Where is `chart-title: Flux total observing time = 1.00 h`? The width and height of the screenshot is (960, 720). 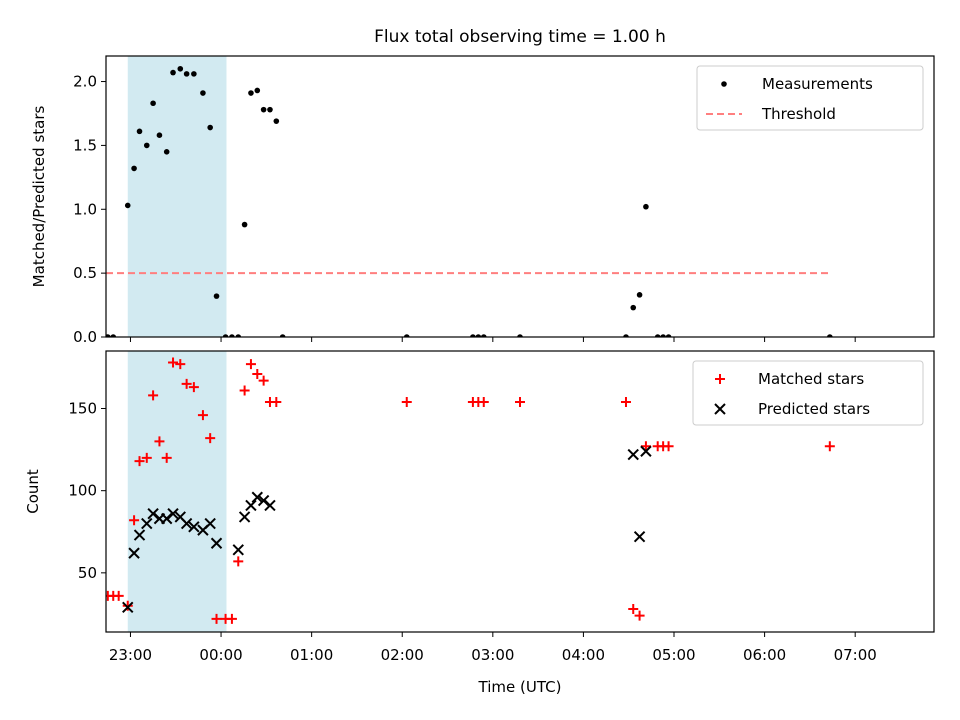 chart-title: Flux total observing time = 1.00 h is located at coordinates (520, 37).